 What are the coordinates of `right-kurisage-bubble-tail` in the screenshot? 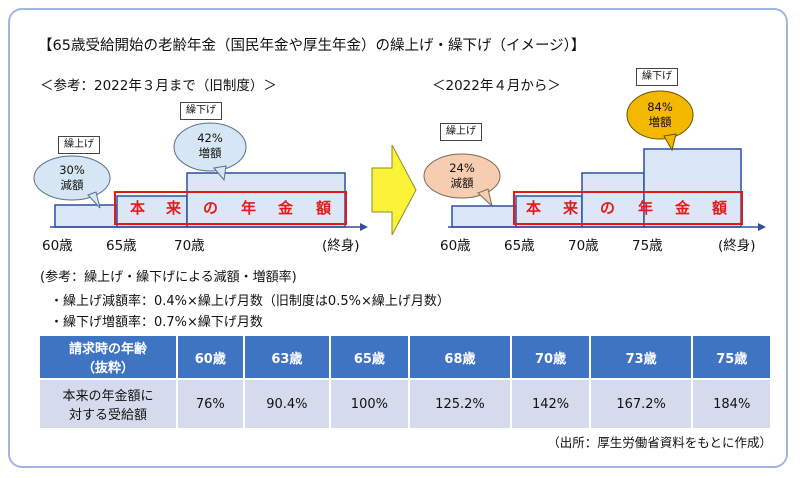 It's located at (670, 142).